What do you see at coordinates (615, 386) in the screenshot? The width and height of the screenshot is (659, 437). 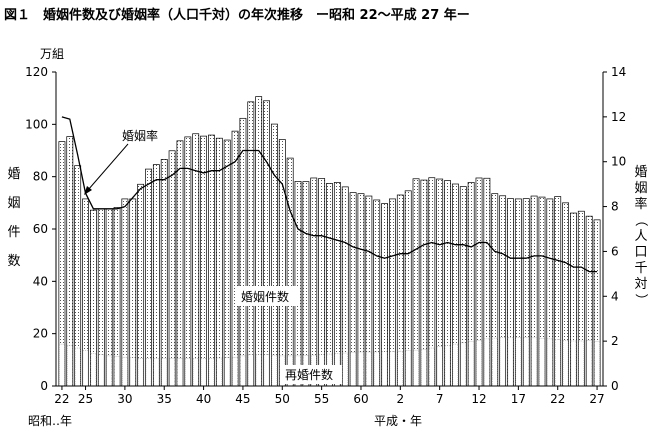 I see `right-tick-label: 0` at bounding box center [615, 386].